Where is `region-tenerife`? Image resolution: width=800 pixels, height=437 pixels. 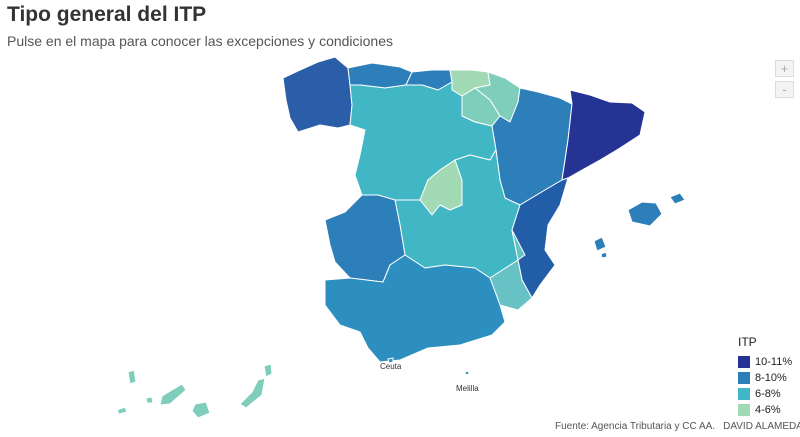
region-tenerife is located at coordinates (173, 394).